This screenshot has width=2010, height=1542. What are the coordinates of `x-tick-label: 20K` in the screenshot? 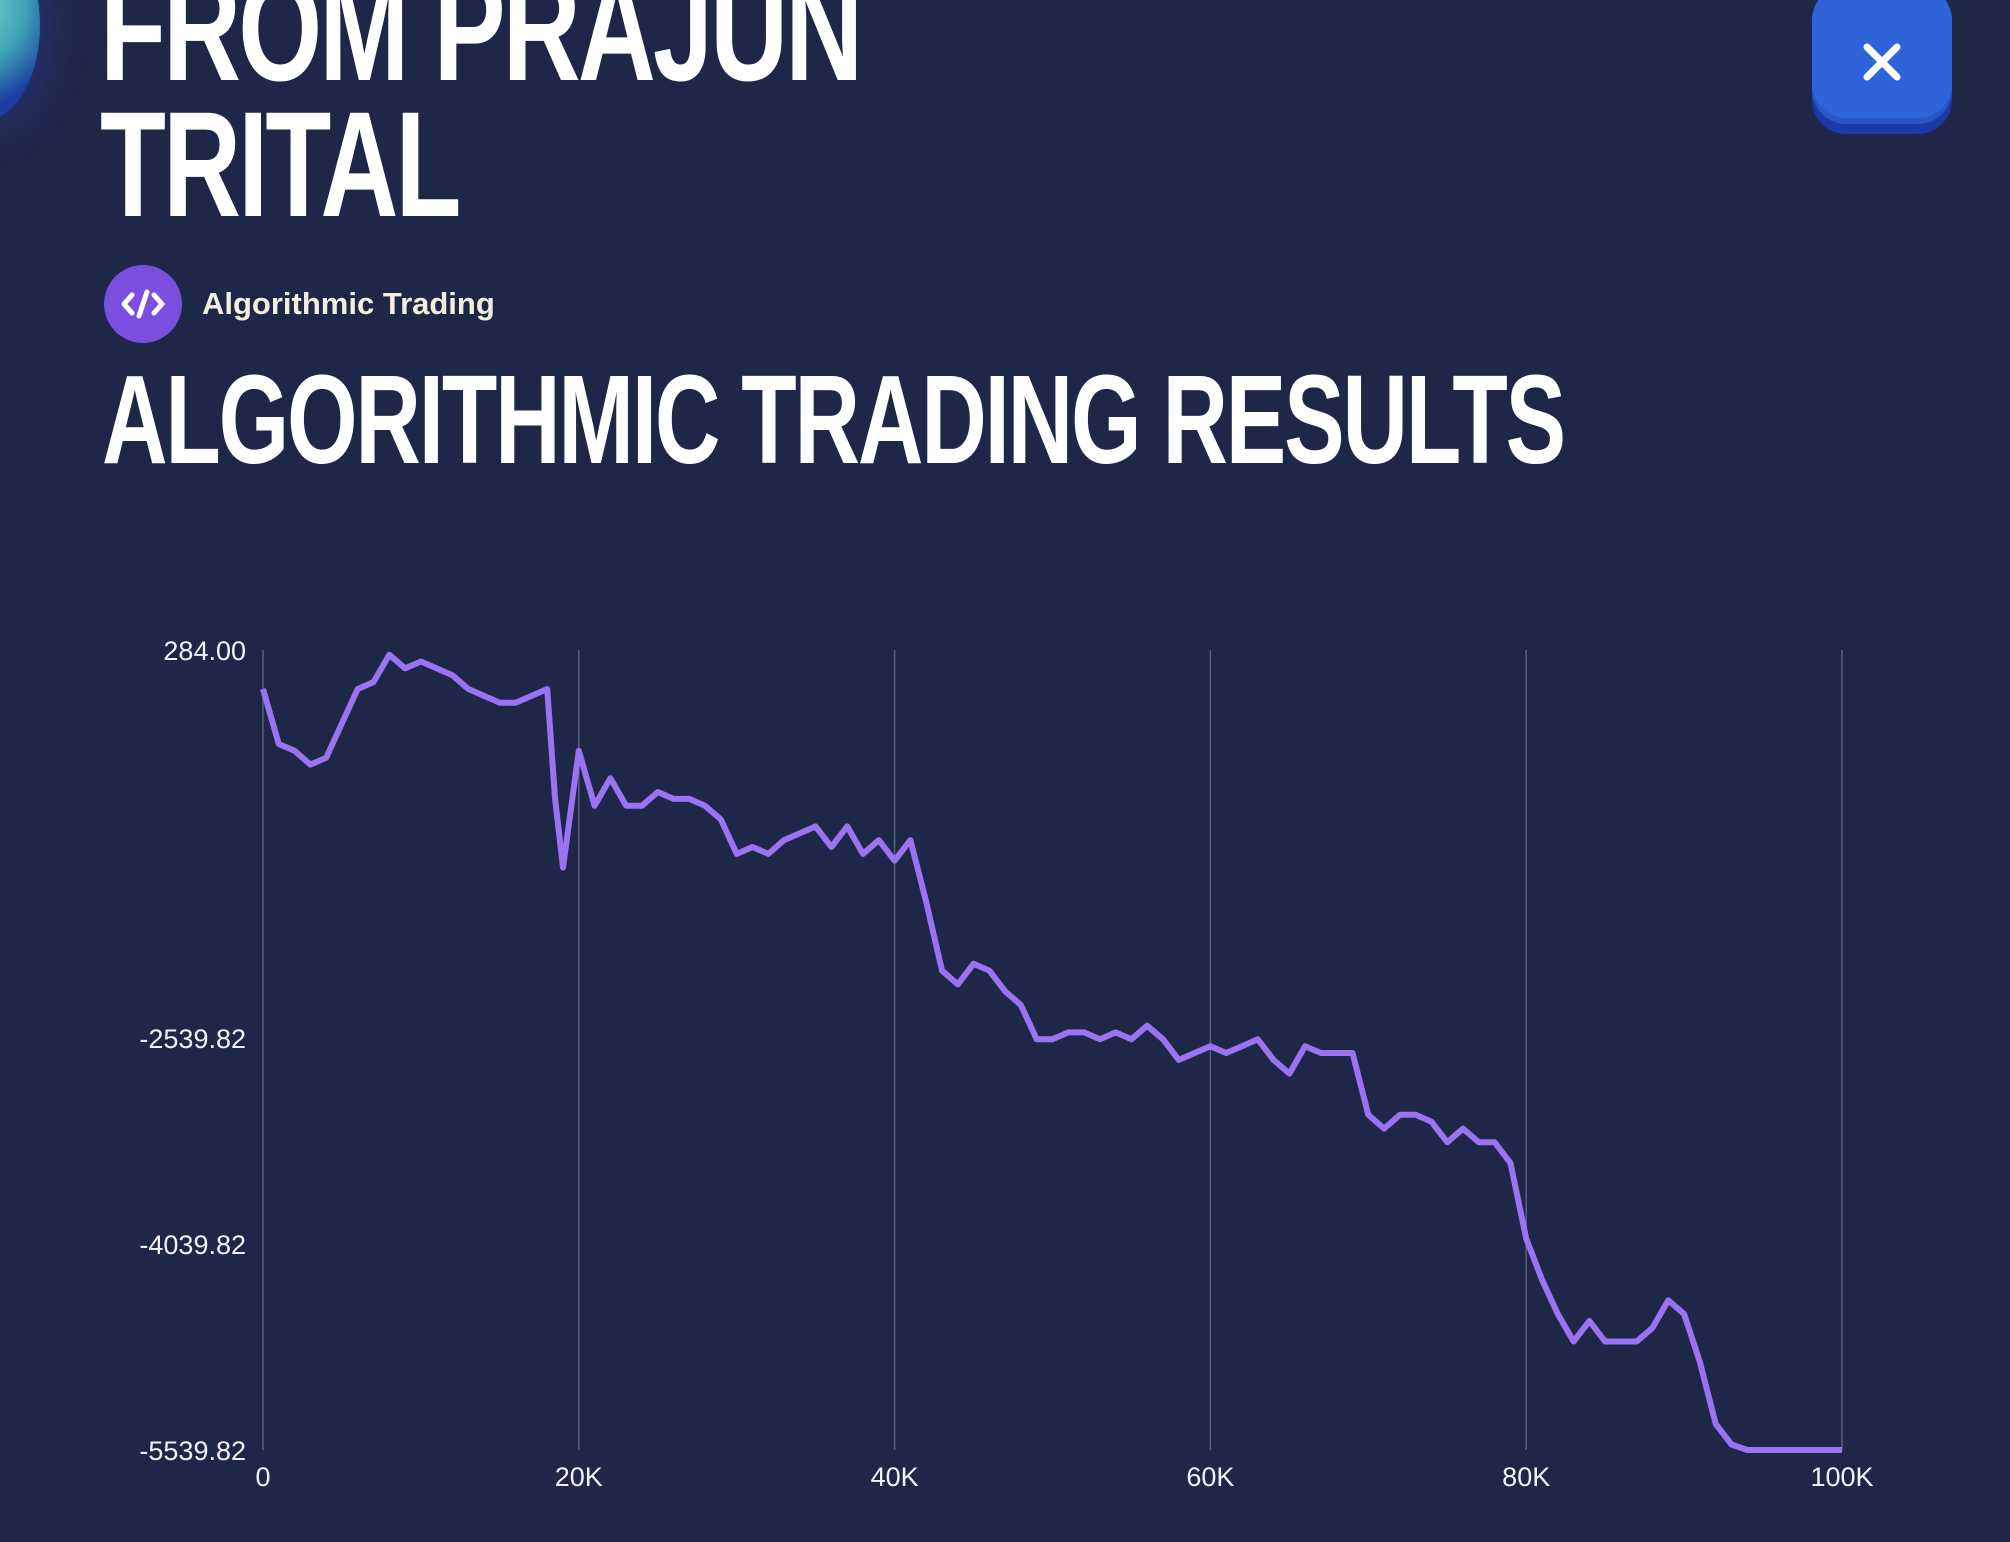 It's located at (579, 1477).